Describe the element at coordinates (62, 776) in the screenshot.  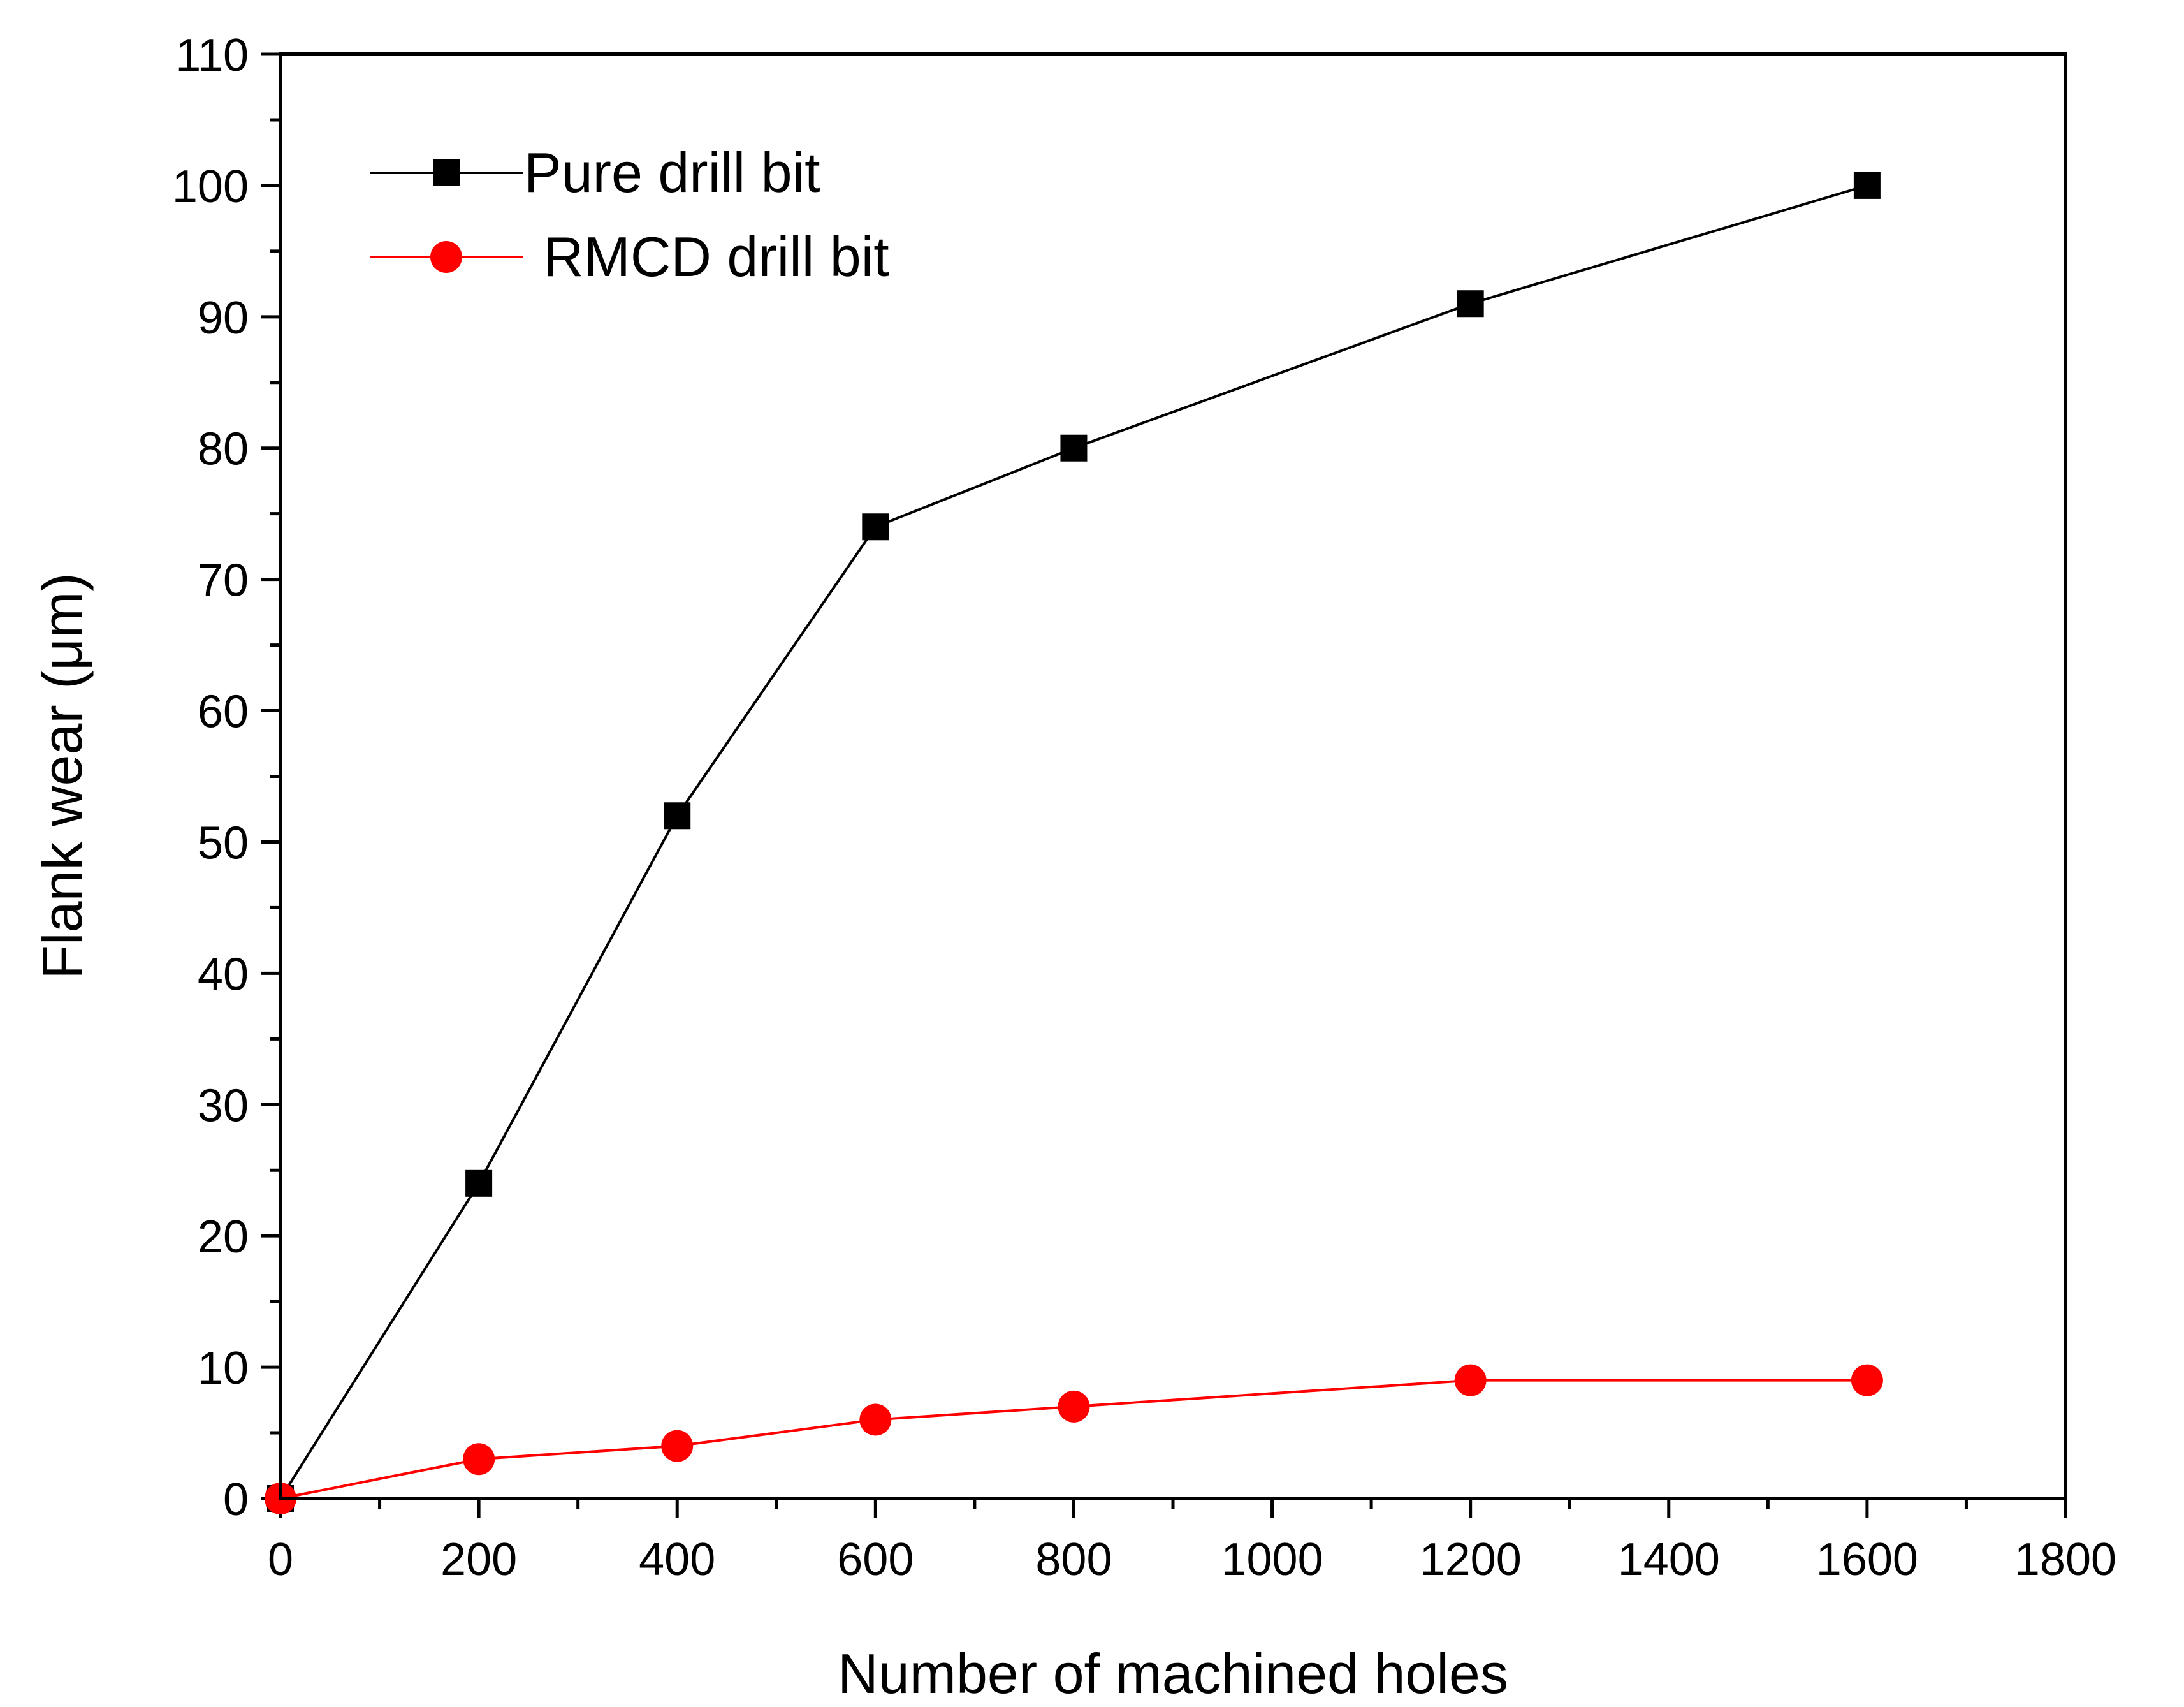
I see `y-axis-title: Flank wear (μm)` at that location.